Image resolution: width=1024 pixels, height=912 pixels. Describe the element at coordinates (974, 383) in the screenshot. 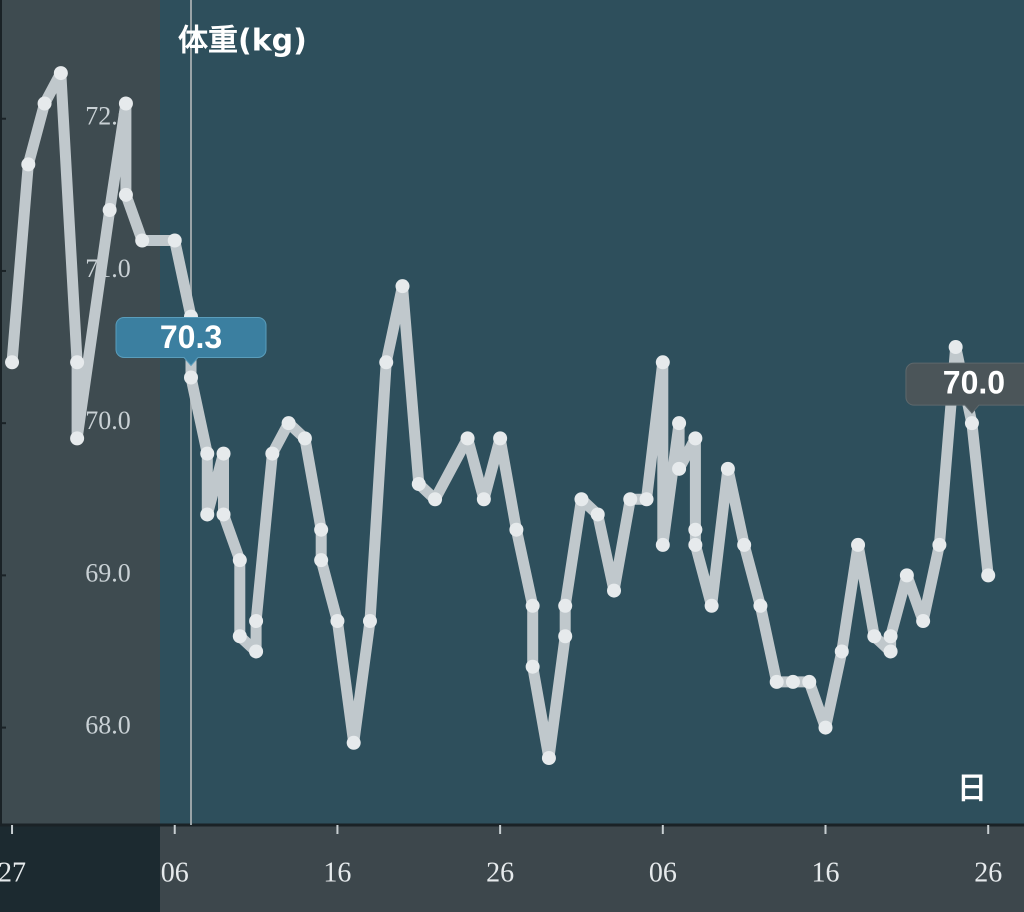

I see `reference-text: 70.0` at that location.